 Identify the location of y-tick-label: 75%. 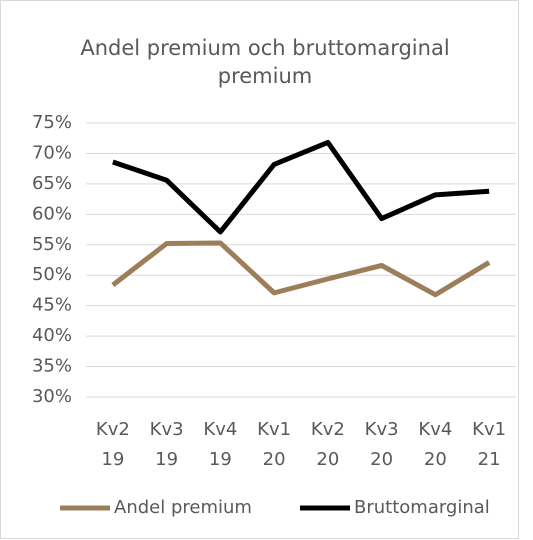
(52, 122).